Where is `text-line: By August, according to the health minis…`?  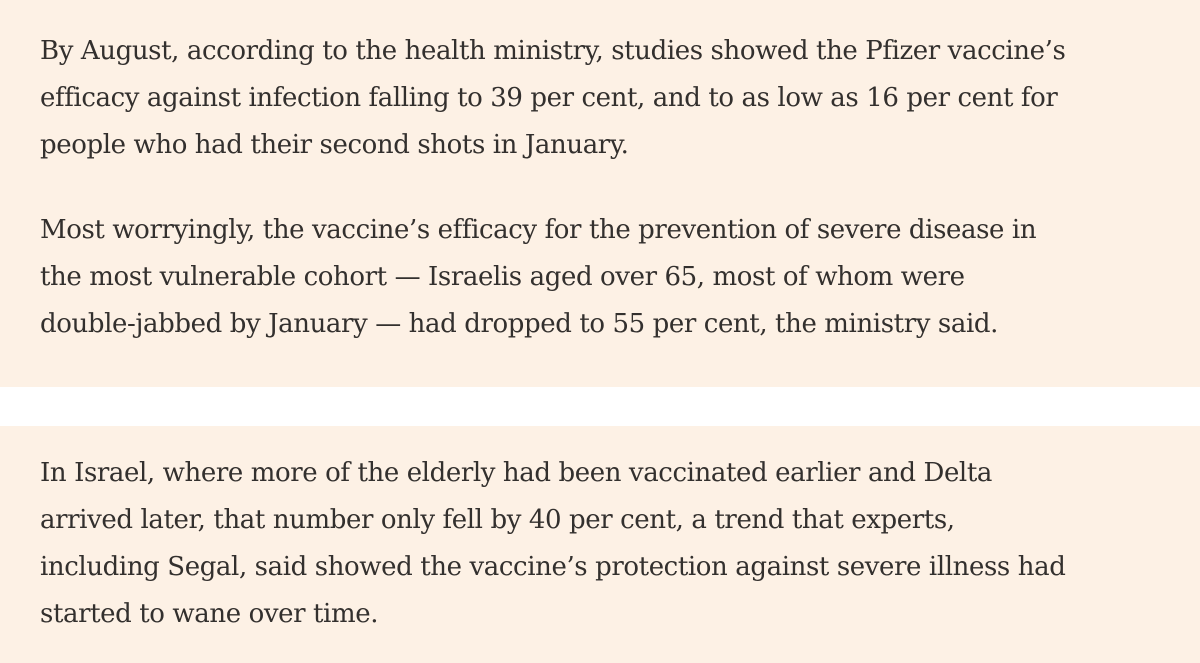
text-line: By August, according to the health minis… is located at coordinates (553, 51).